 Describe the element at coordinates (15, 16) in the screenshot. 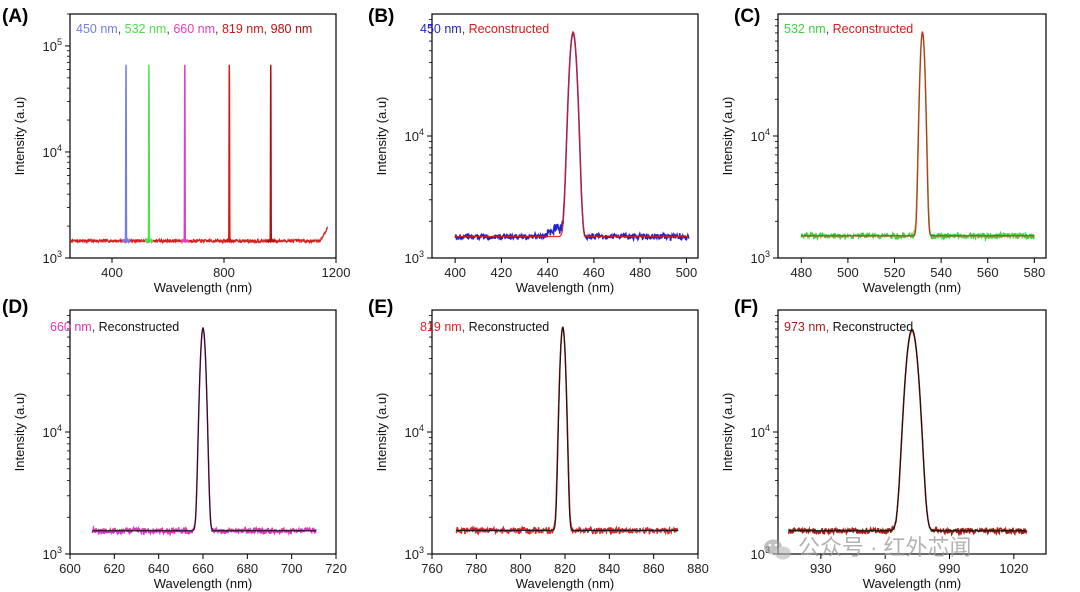

I see `panel-label: (A)` at that location.